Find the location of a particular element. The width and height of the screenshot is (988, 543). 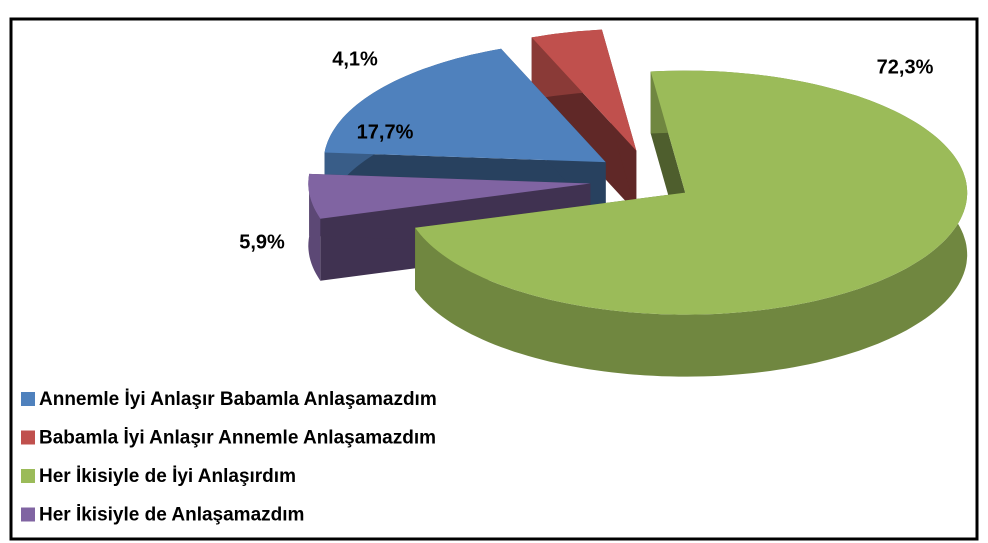

slice-side is located at coordinates (314, 227).